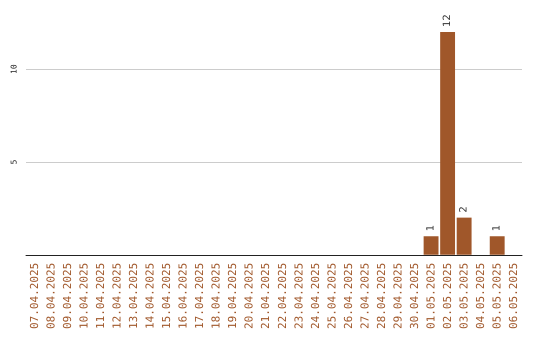 This screenshot has width=540, height=340. I want to click on x-tick-label: 06.05.2025, so click(513, 296).